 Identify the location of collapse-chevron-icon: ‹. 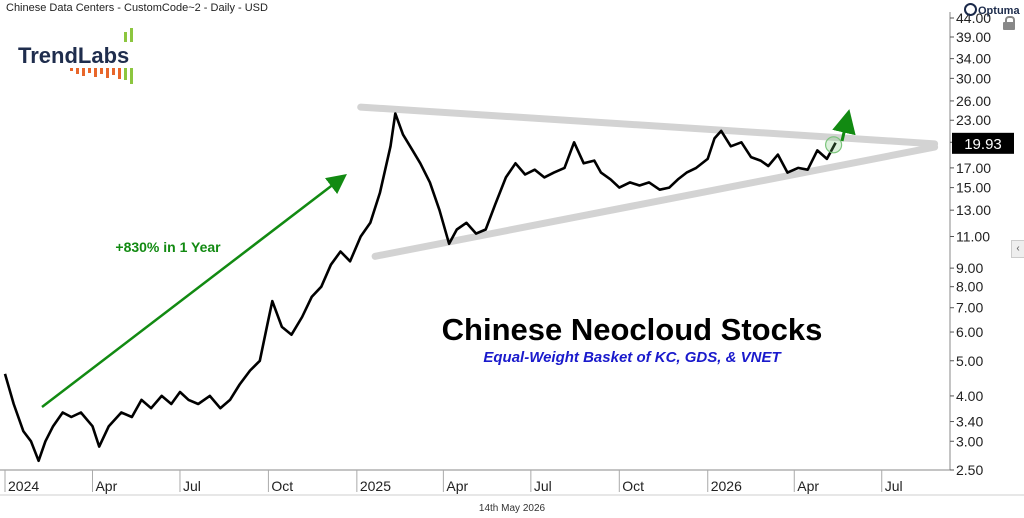
(1017, 249).